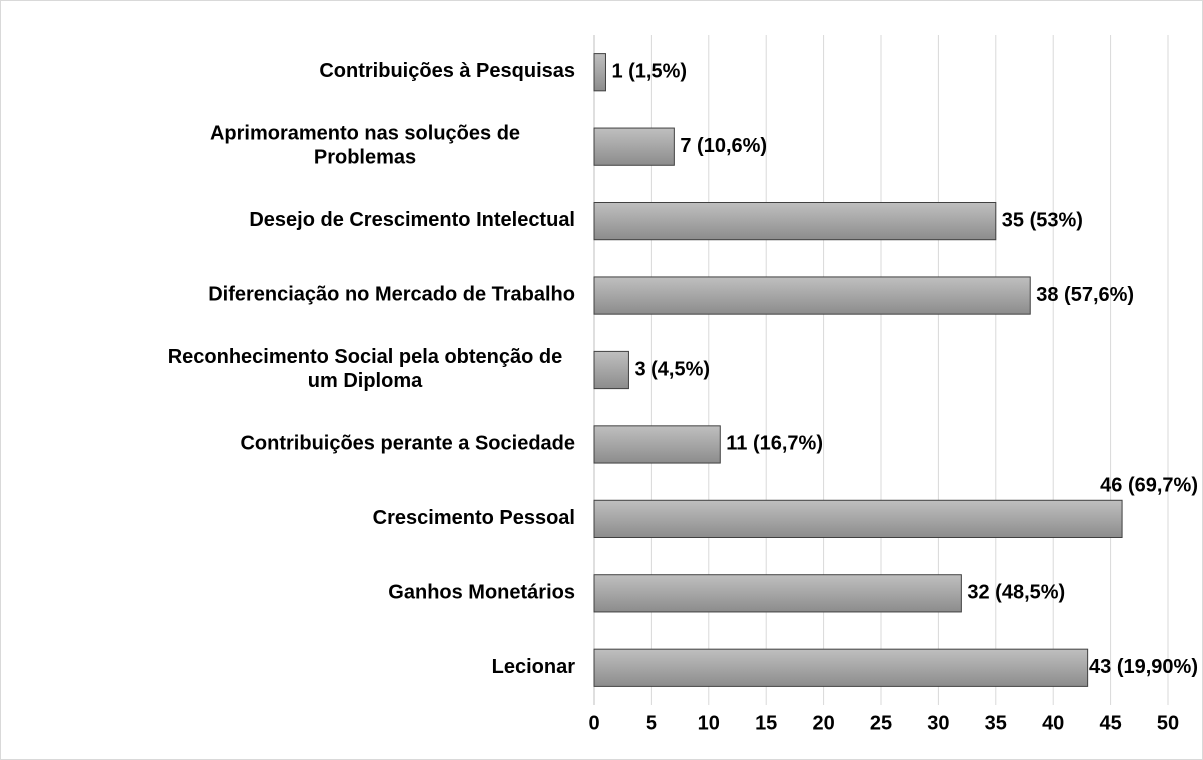  I want to click on category-label: Aprimoramento nas soluções de Problemas, so click(365, 146).